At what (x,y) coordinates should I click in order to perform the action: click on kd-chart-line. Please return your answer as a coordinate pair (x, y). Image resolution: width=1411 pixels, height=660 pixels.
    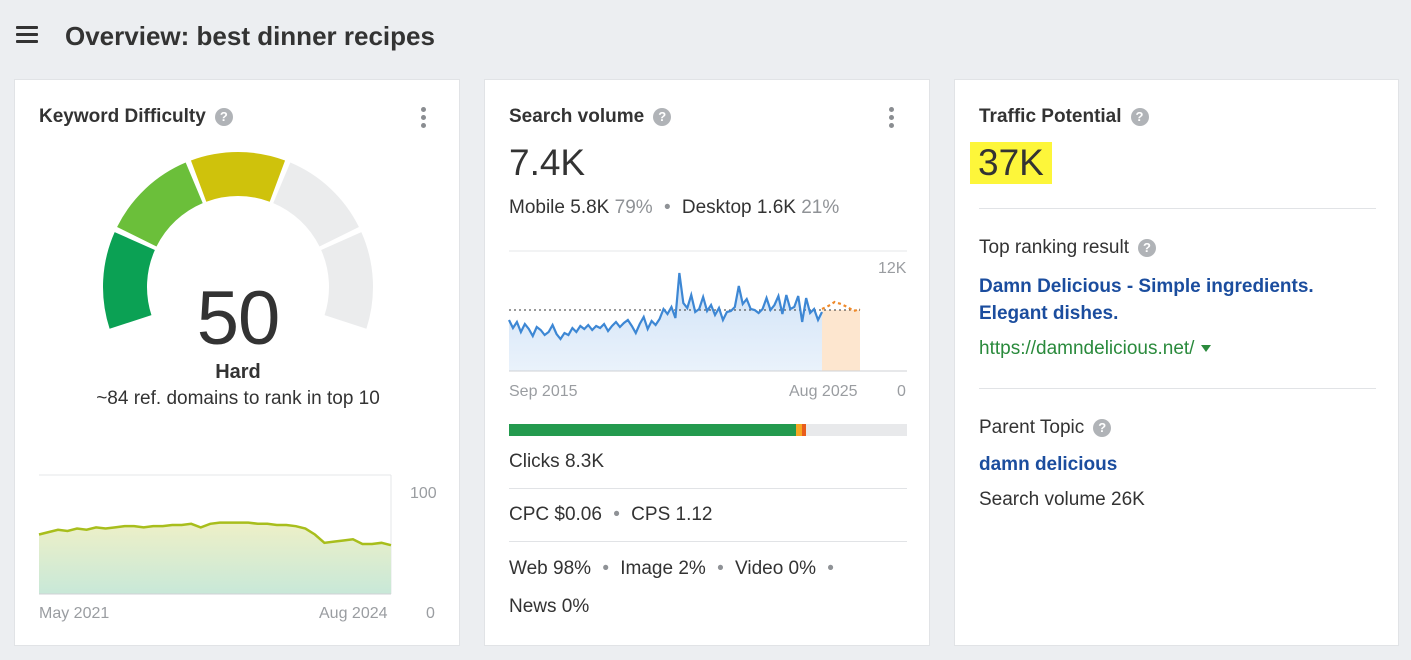
    Looking at the image, I should click on (215, 534).